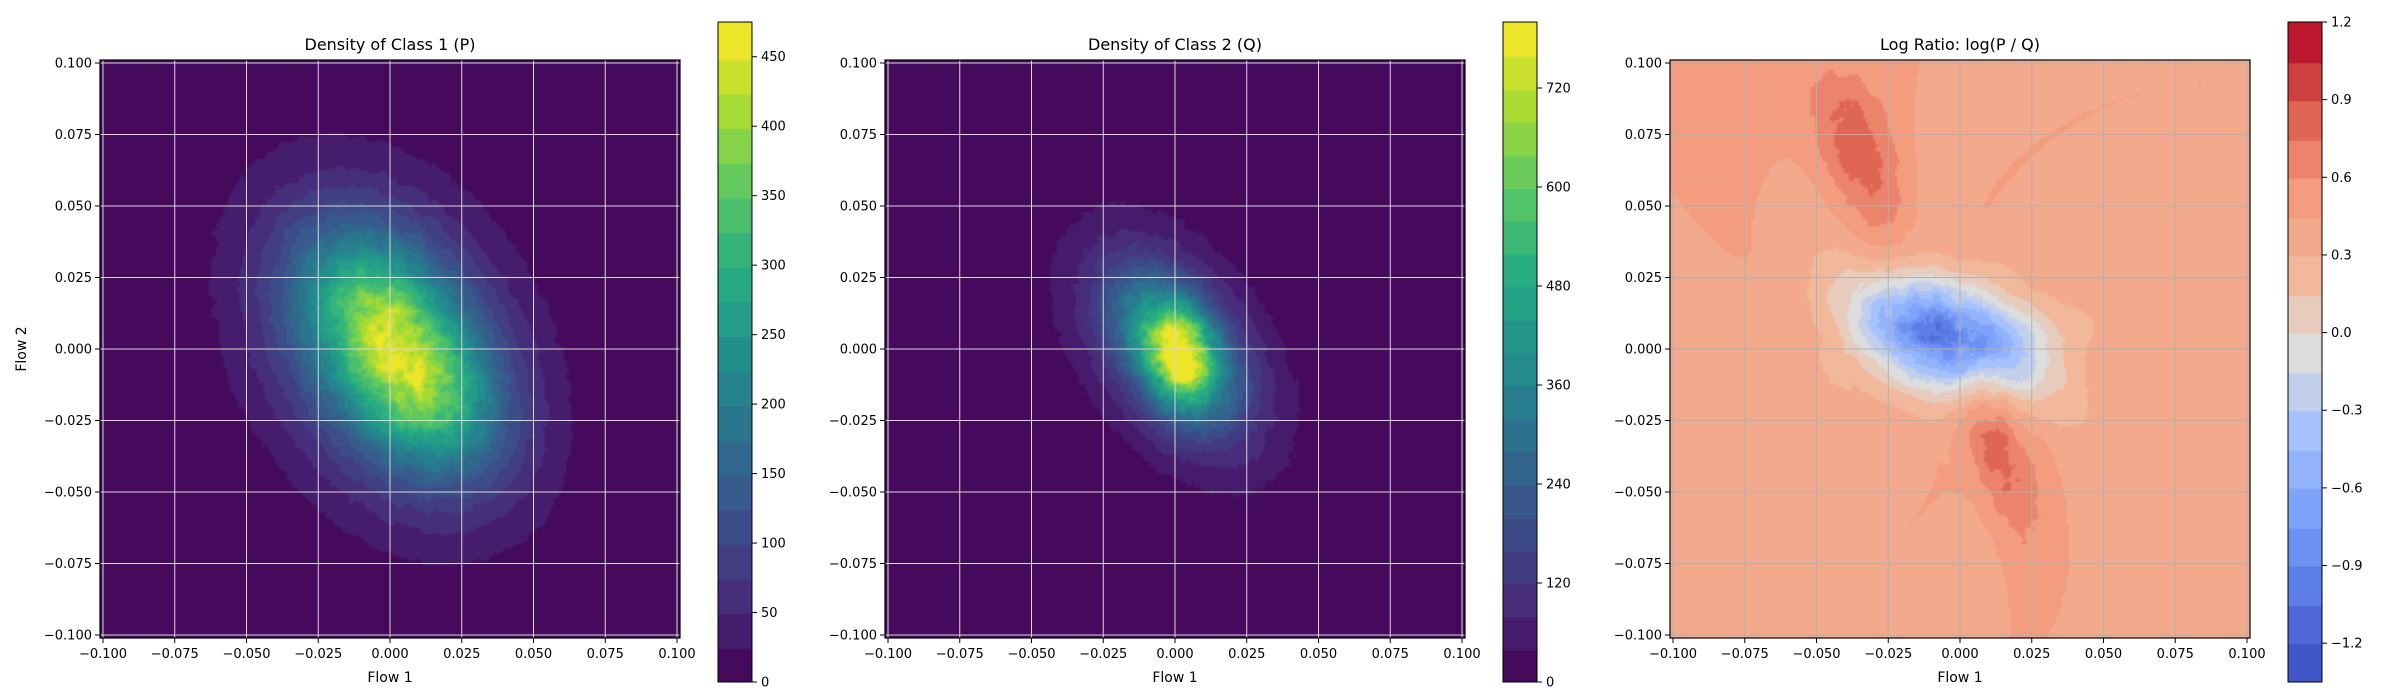 The height and width of the screenshot is (700, 2400). I want to click on panel-title: Log Ratio: log(P / Q), so click(1960, 44).